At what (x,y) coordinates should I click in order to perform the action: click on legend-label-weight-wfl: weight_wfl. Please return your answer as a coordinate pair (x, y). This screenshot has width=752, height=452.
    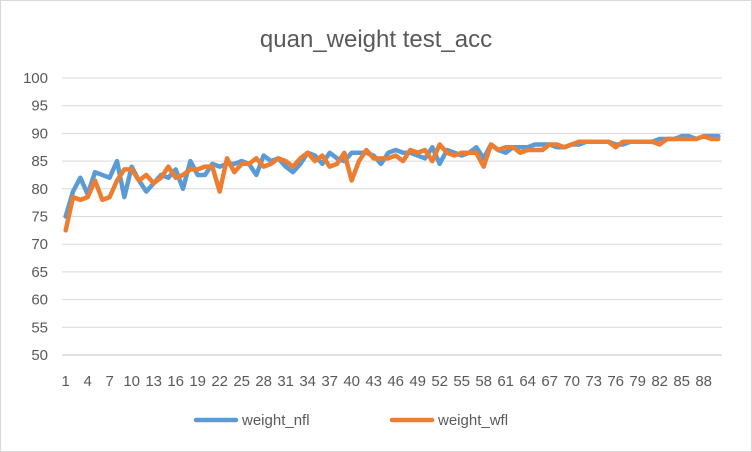
    Looking at the image, I should click on (472, 420).